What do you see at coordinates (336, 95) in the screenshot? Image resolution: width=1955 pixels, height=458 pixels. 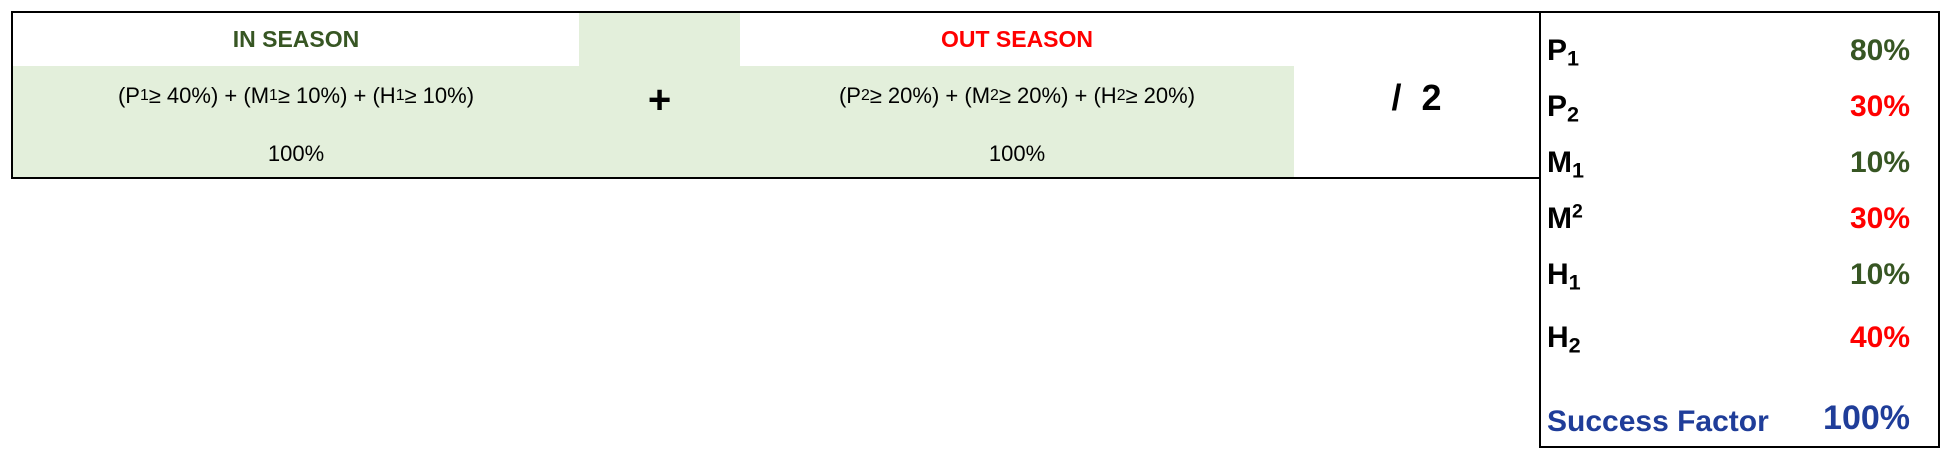 I see `in-season-term-h-open: ≥ 10%) + (H` at bounding box center [336, 95].